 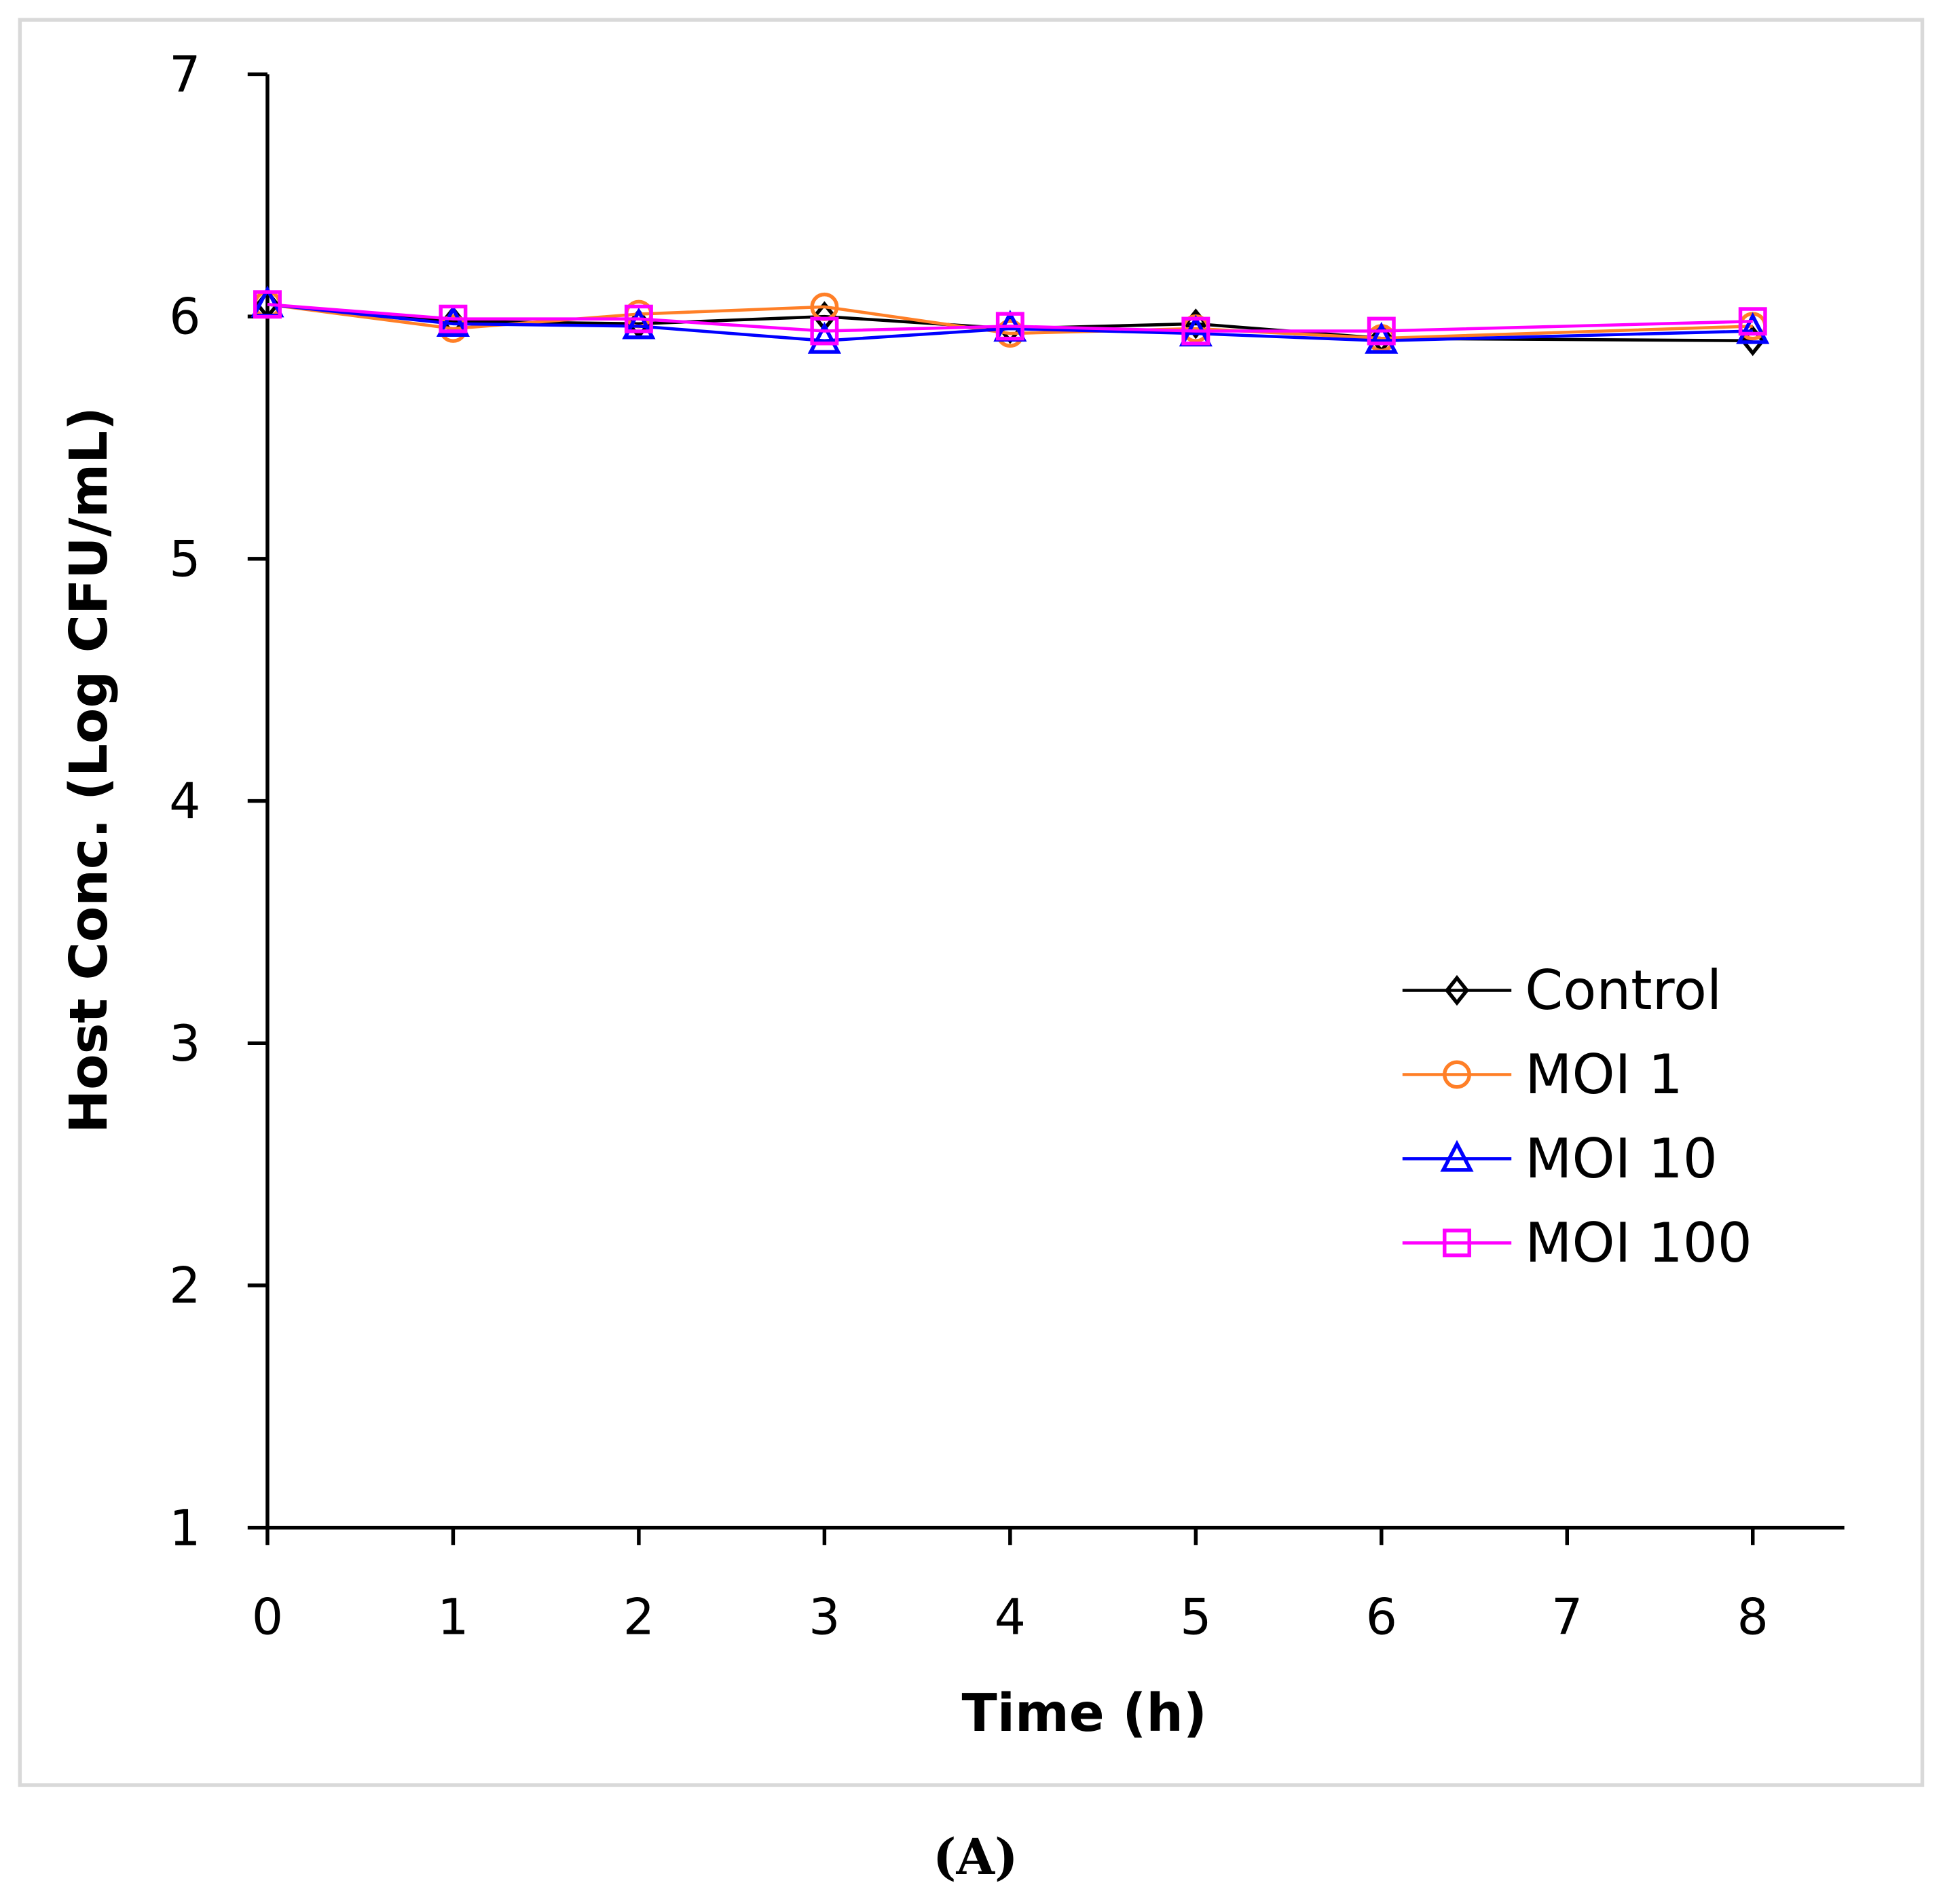 I want to click on x-tick-label: 0, so click(x=267, y=1618).